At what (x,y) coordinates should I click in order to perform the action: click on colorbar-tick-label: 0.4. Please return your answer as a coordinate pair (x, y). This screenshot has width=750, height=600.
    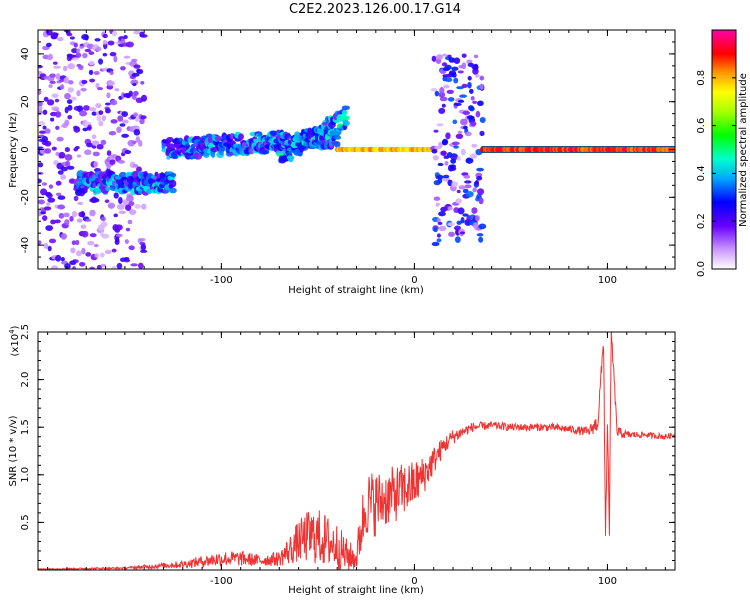
    Looking at the image, I should click on (701, 173).